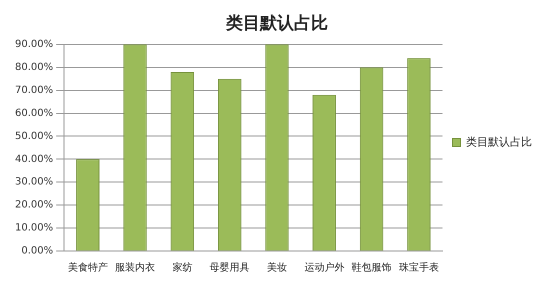 The image size is (558, 287). Describe the element at coordinates (88, 268) in the screenshot. I see `x-tick-label: 美食特产` at that location.